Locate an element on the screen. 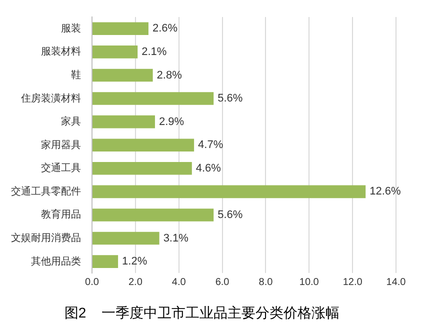 This screenshot has height=332, width=424. data-label: 2.8% is located at coordinates (169, 75).